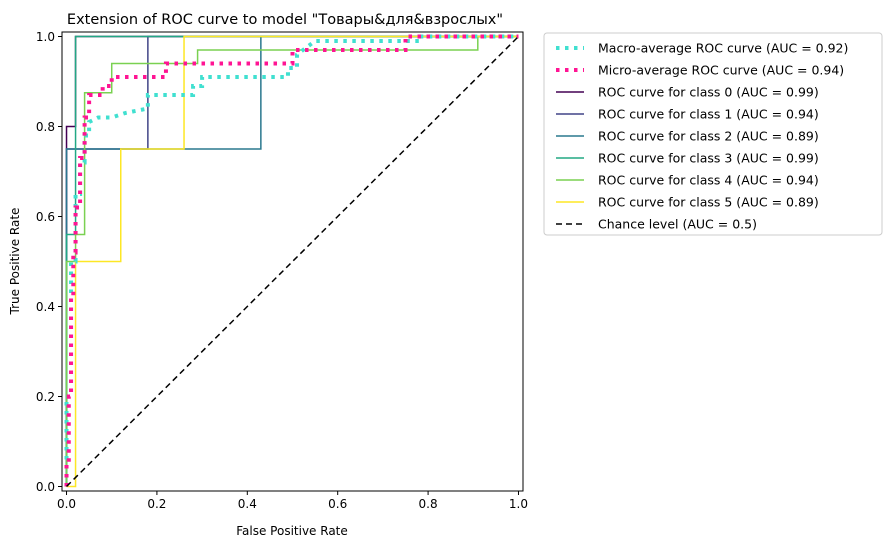 Image resolution: width=891 pixels, height=547 pixels. Describe the element at coordinates (518, 504) in the screenshot. I see `x-tick-label: 1.0` at that location.